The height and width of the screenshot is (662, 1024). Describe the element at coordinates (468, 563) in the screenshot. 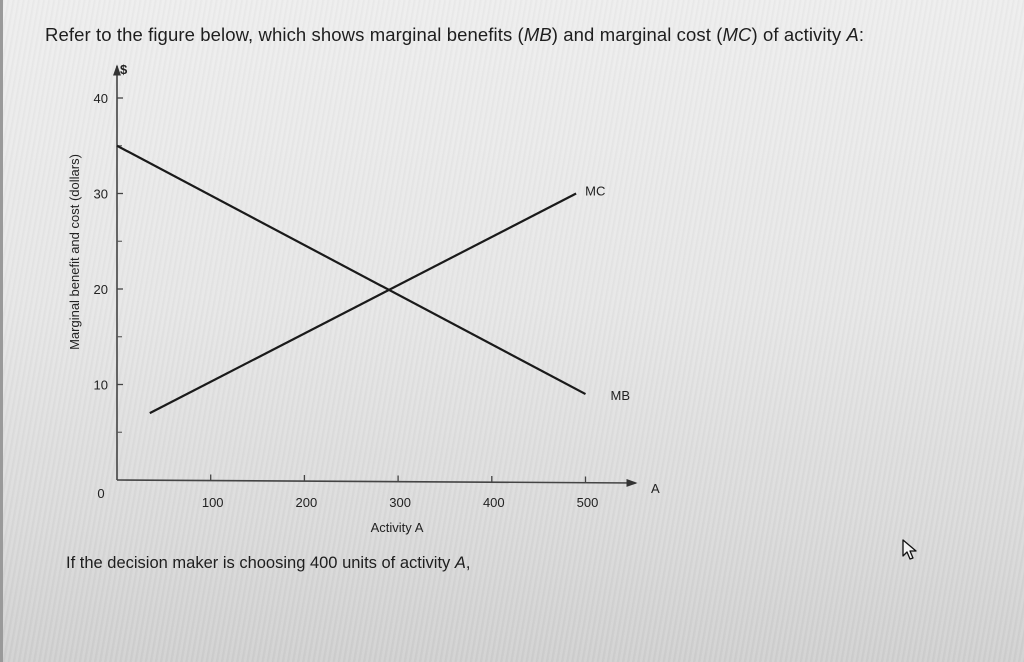

I see `followup-end: ,` at that location.